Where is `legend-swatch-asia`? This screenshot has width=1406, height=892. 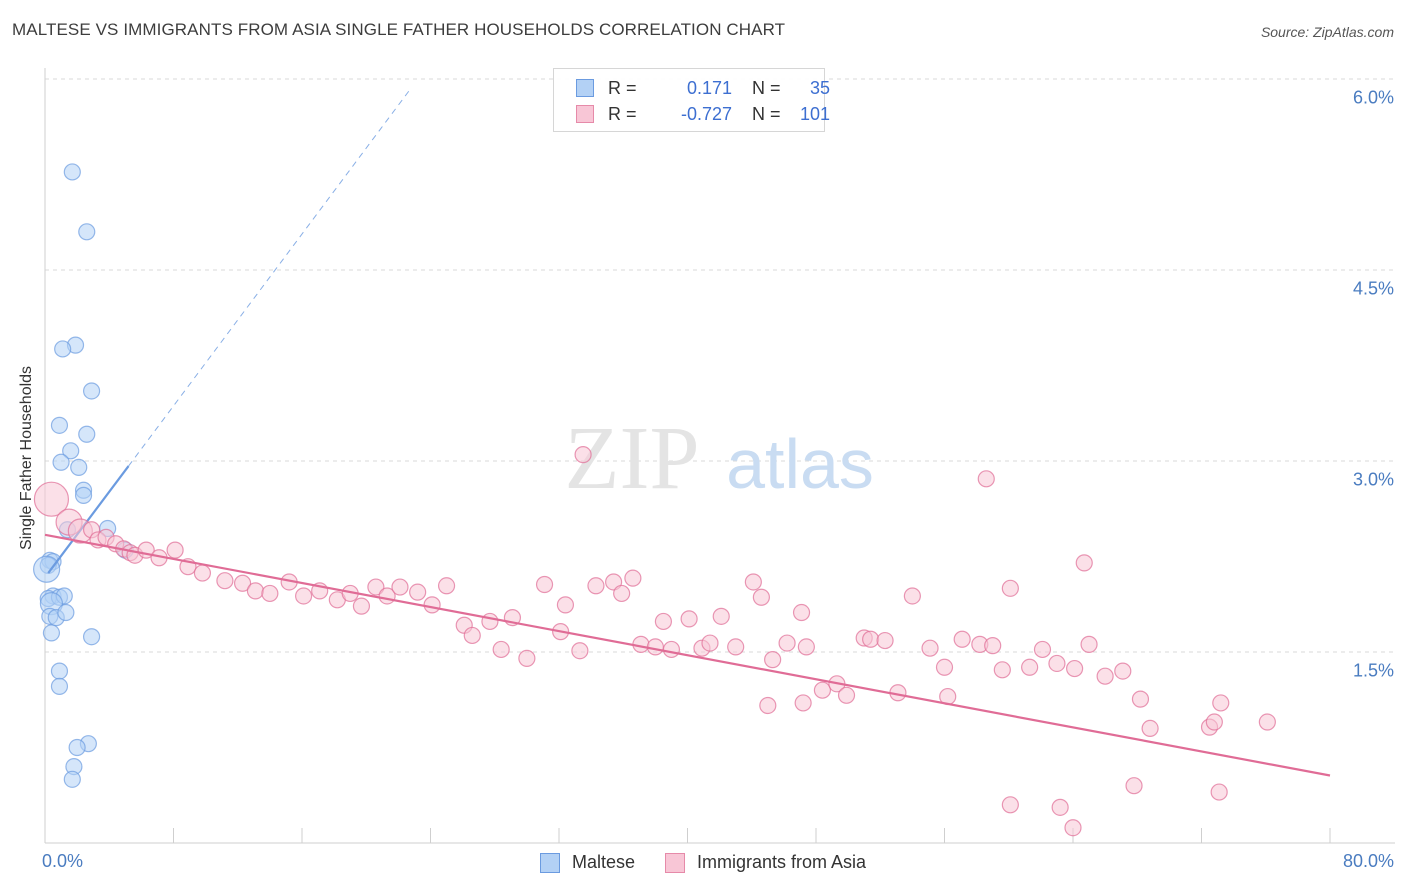
legend-swatch-asia is located at coordinates (674, 862).